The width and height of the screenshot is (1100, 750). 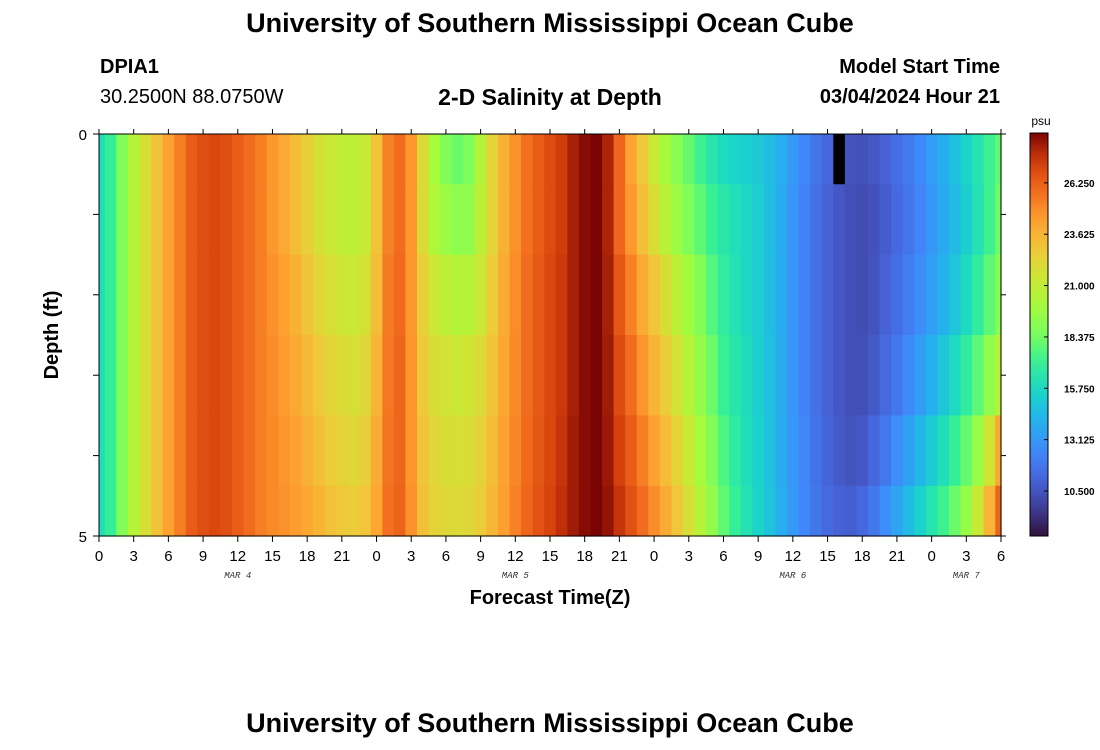 What do you see at coordinates (203, 556) in the screenshot?
I see `x-tick-label: 9` at bounding box center [203, 556].